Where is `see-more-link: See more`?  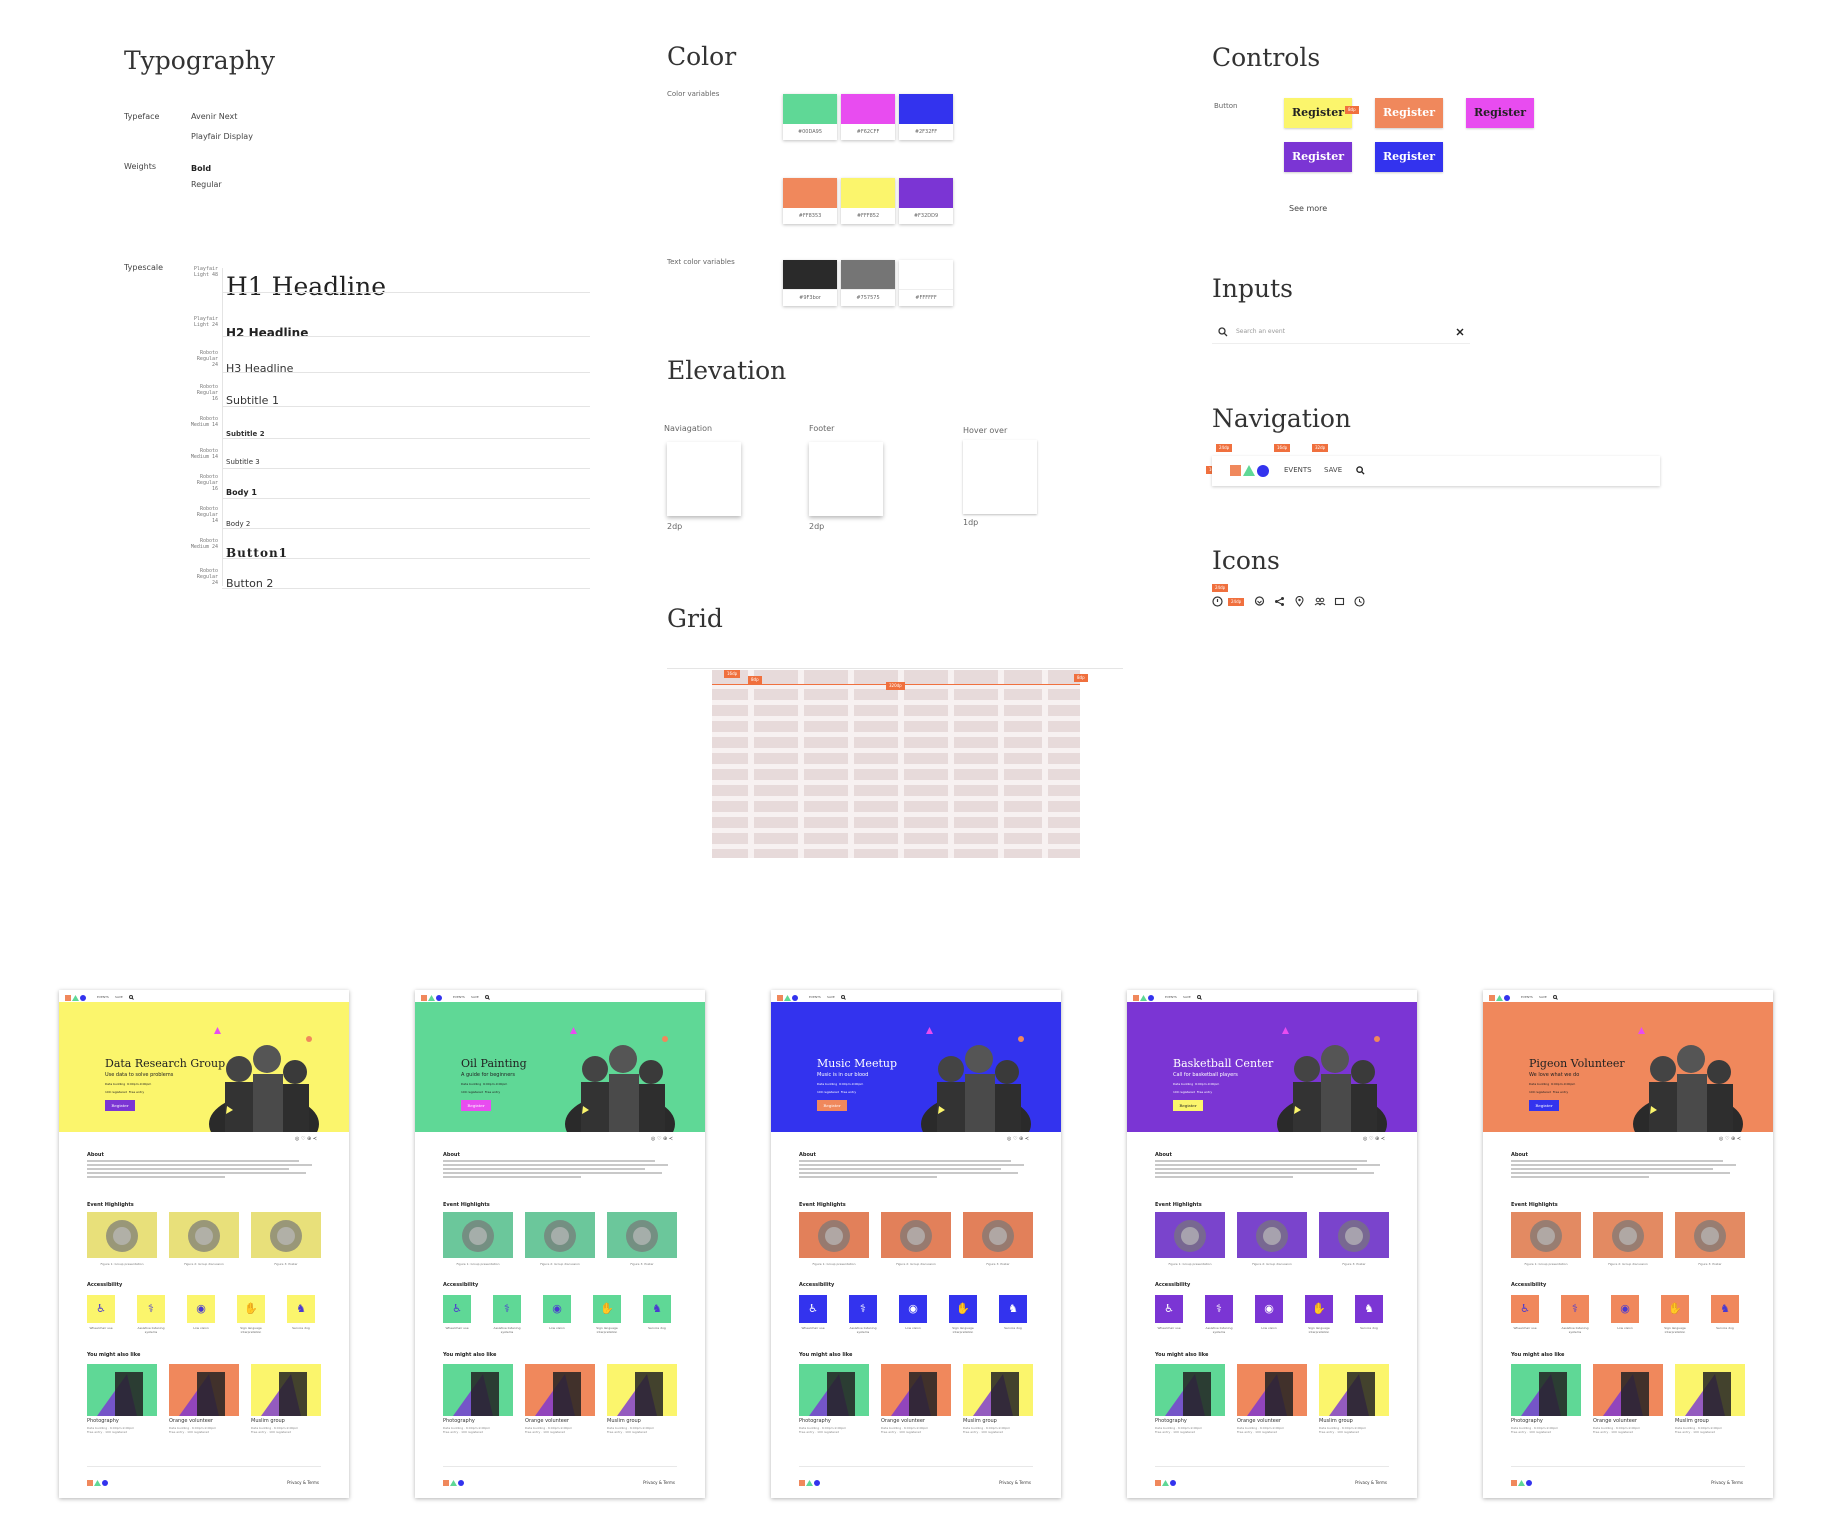 see-more-link: See more is located at coordinates (1308, 208).